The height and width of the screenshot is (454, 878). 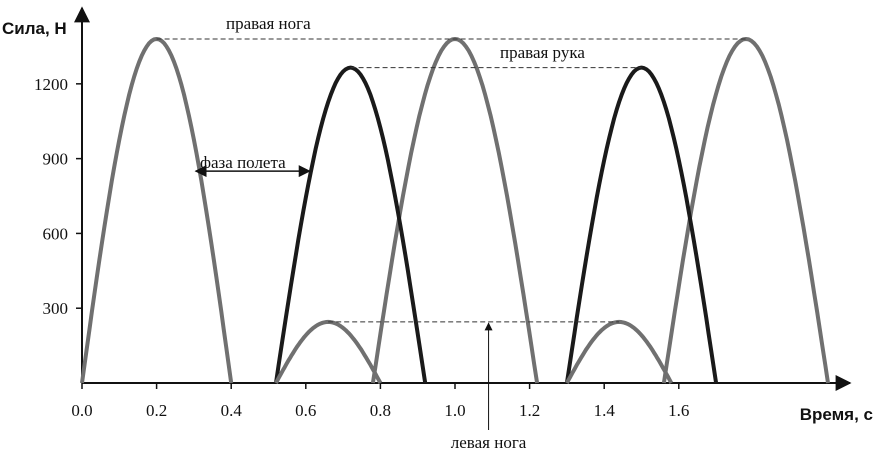 I want to click on x-tick-label: 0.0, so click(x=81, y=410).